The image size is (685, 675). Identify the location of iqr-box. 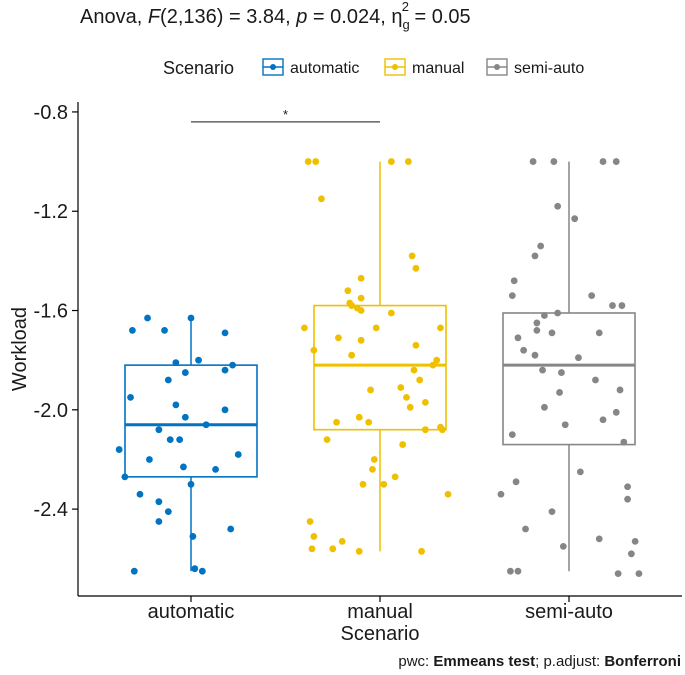
(380, 367).